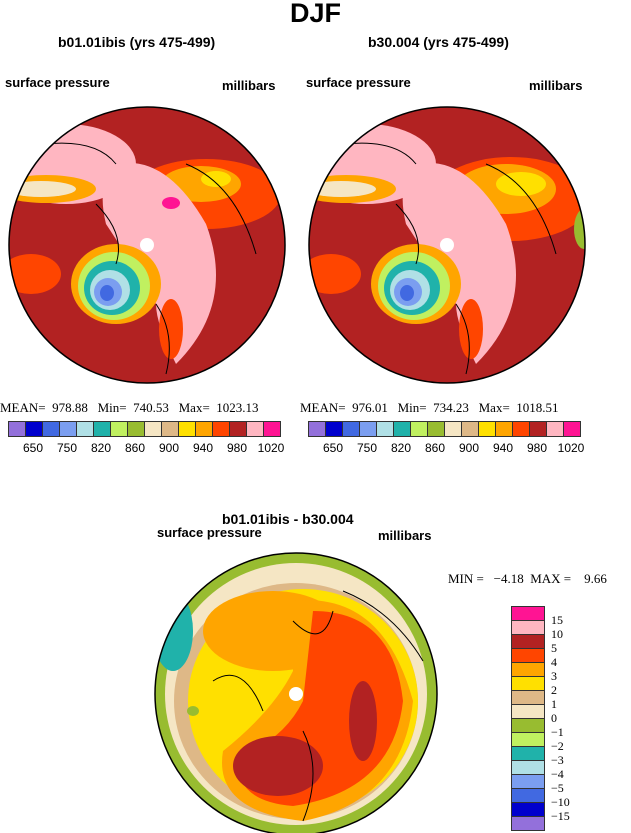 The height and width of the screenshot is (833, 631). What do you see at coordinates (554, 676) in the screenshot?
I see `colorbar-label: 3` at bounding box center [554, 676].